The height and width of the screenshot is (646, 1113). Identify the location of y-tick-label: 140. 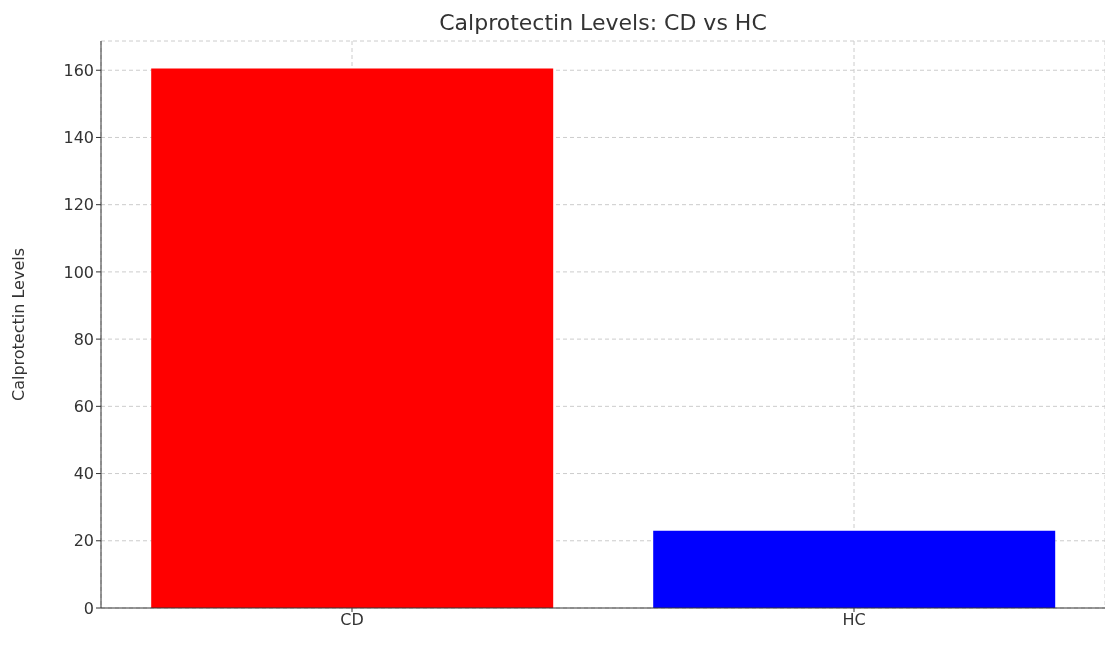
(78, 138).